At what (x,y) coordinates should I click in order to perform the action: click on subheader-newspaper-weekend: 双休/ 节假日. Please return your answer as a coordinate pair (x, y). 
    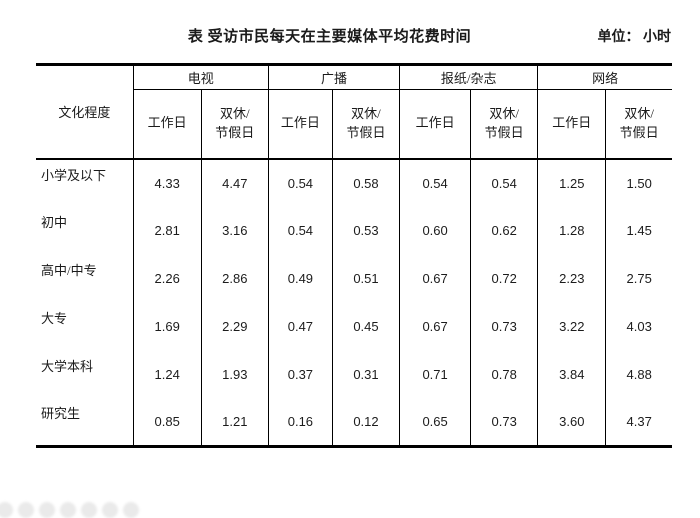
    Looking at the image, I should click on (504, 124).